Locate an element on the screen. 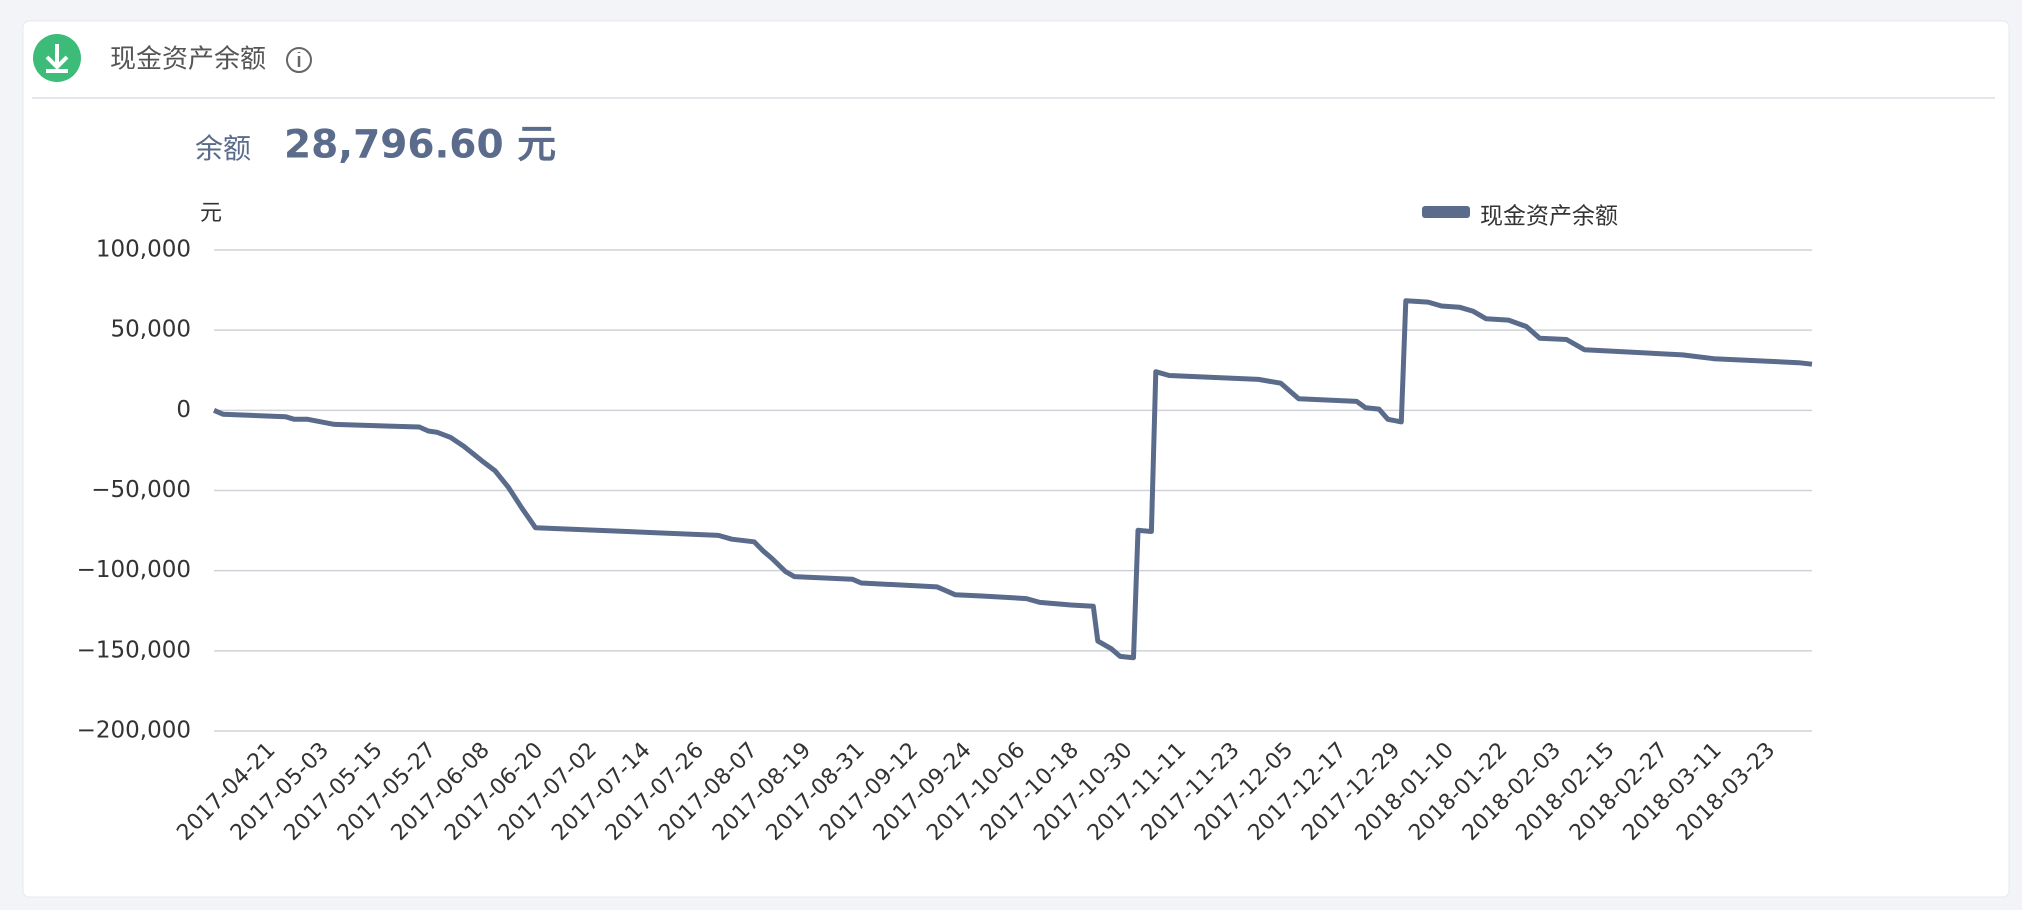 Image resolution: width=2022 pixels, height=910 pixels. balance-label: 余额 is located at coordinates (223, 148).